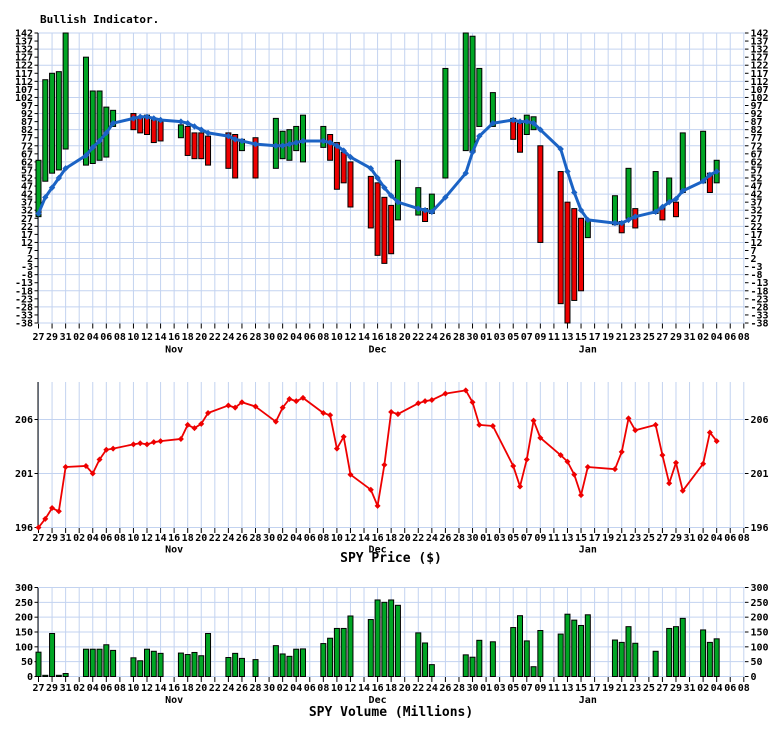  I want to click on svg-text: 250, so click(760, 603).